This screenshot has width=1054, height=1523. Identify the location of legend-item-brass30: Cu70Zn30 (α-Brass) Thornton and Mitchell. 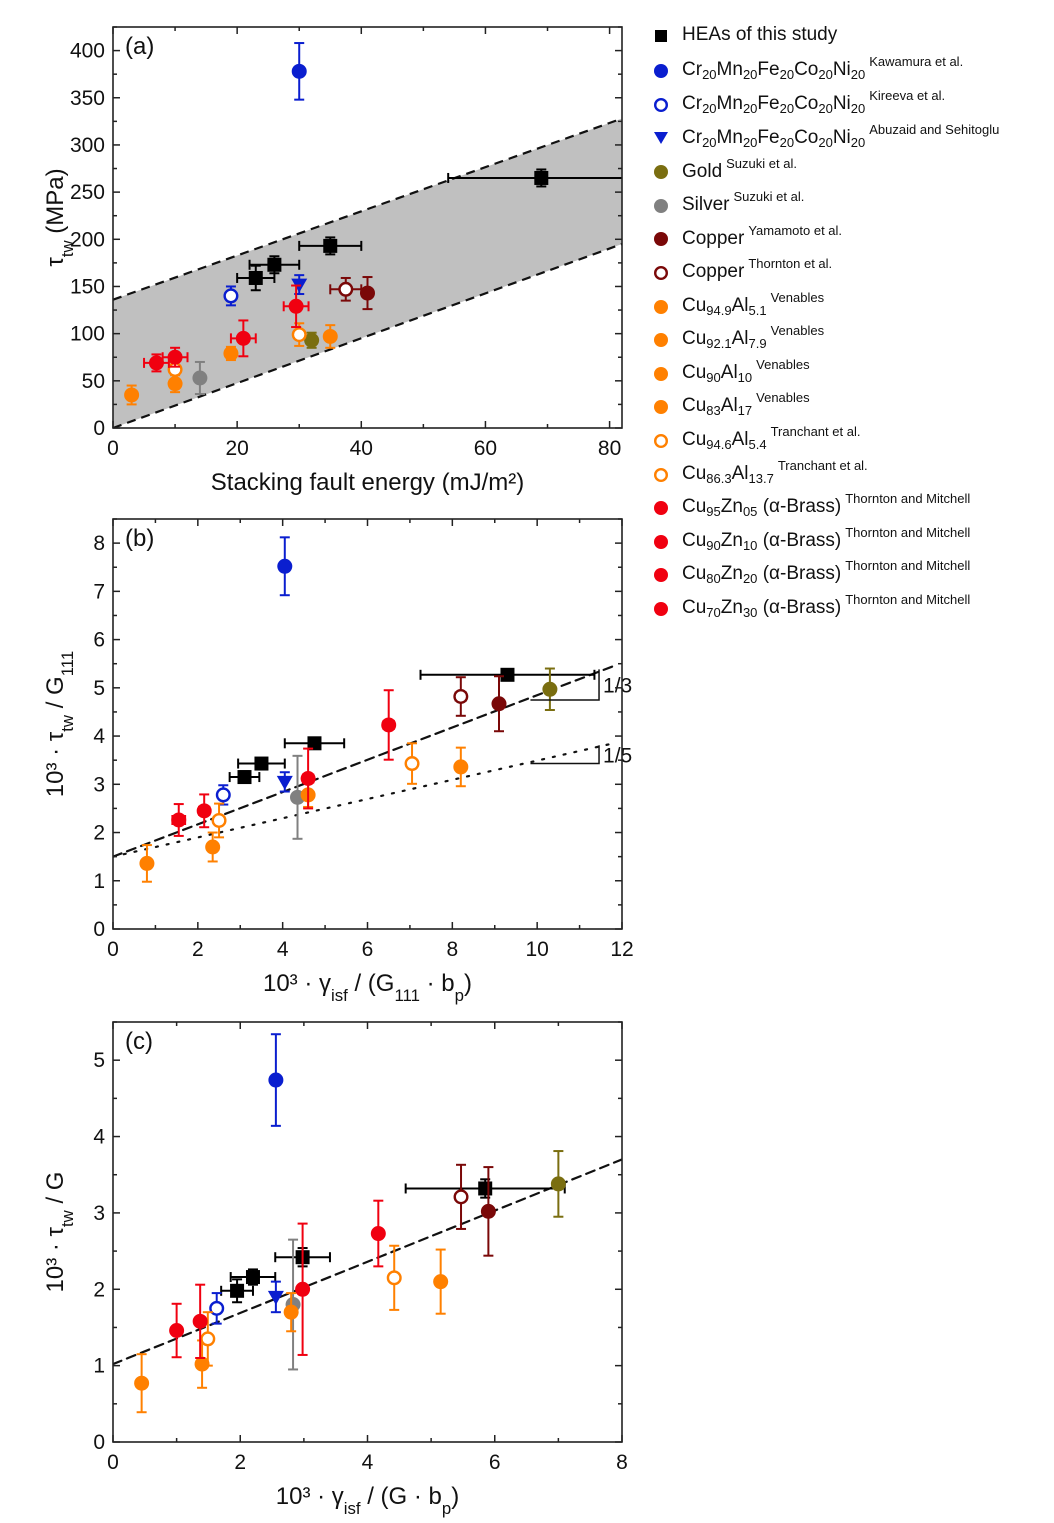
(824, 606).